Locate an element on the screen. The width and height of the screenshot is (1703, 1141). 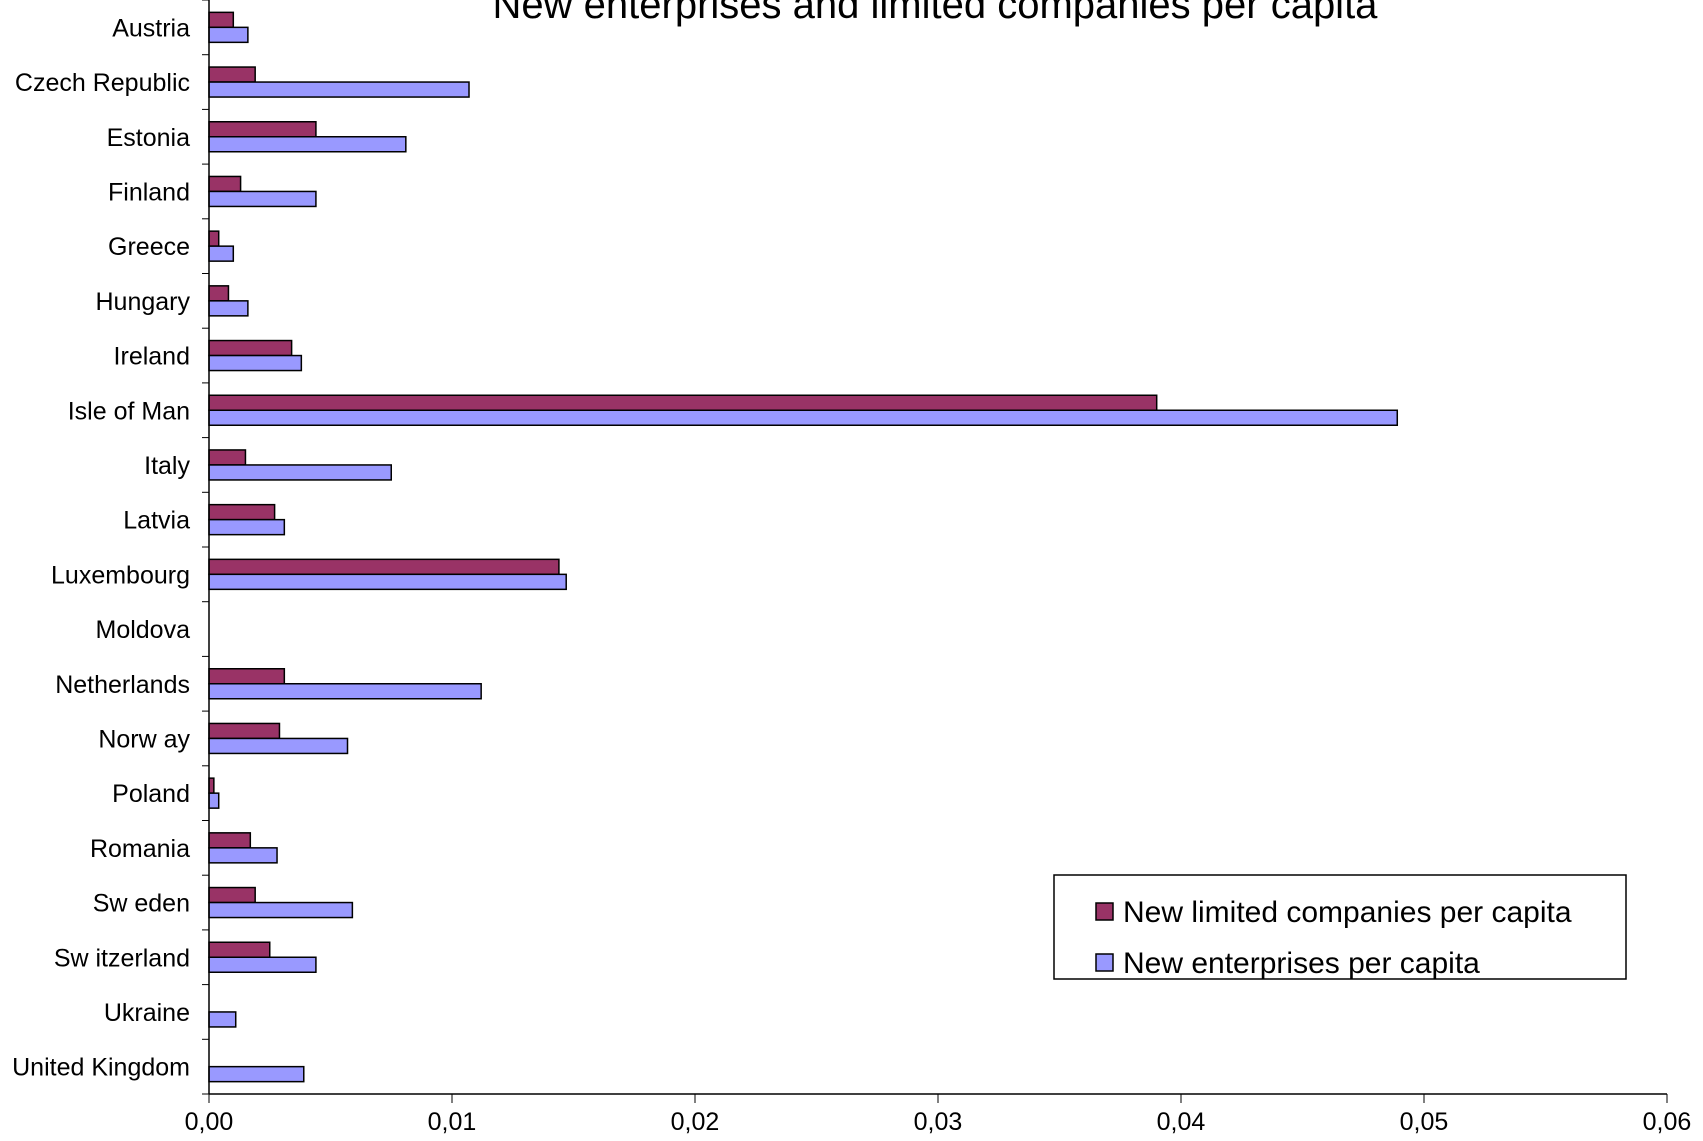
x-tick-label: 0,00 is located at coordinates (209, 1122).